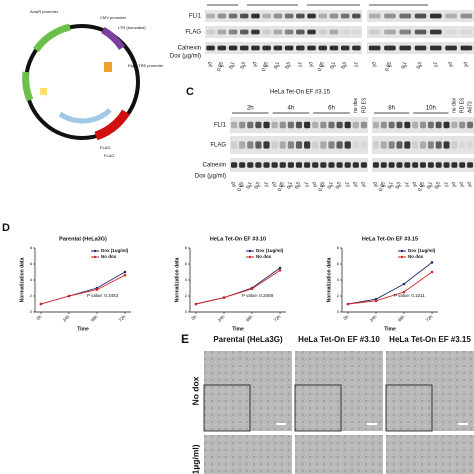 The width and height of the screenshot is (474, 474). I want to click on column-title: HeLa Tet-On EF #3.10, so click(339, 339).